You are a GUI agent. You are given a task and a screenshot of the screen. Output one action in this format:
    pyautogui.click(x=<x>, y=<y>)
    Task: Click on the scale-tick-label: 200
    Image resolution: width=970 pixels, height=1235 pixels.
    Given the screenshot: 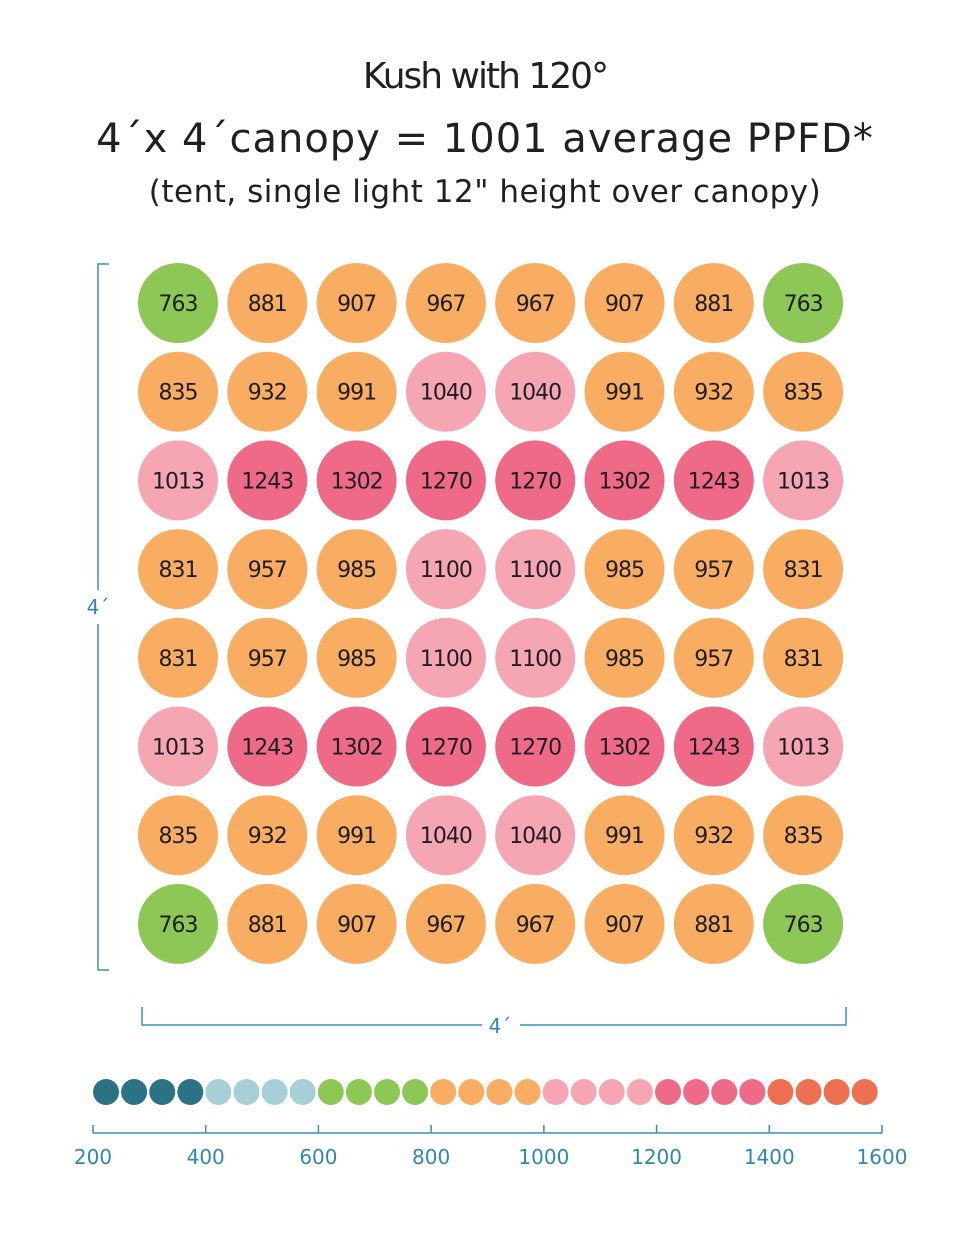 What is the action you would take?
    pyautogui.click(x=93, y=1157)
    